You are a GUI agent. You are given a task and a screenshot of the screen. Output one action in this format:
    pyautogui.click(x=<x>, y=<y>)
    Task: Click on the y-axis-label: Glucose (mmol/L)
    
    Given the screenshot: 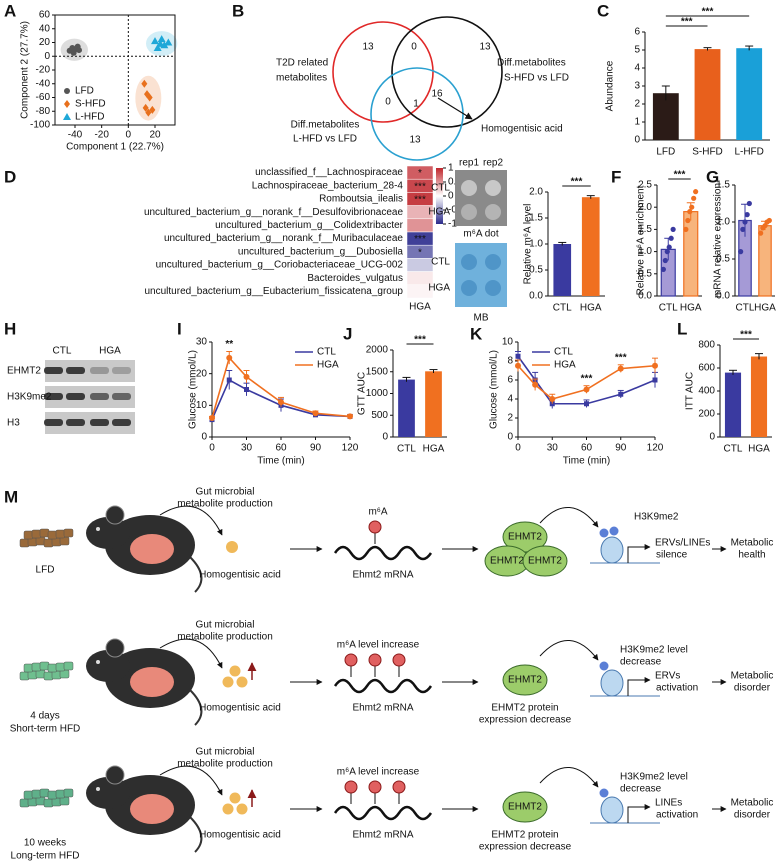 What is the action you would take?
    pyautogui.click(x=494, y=389)
    